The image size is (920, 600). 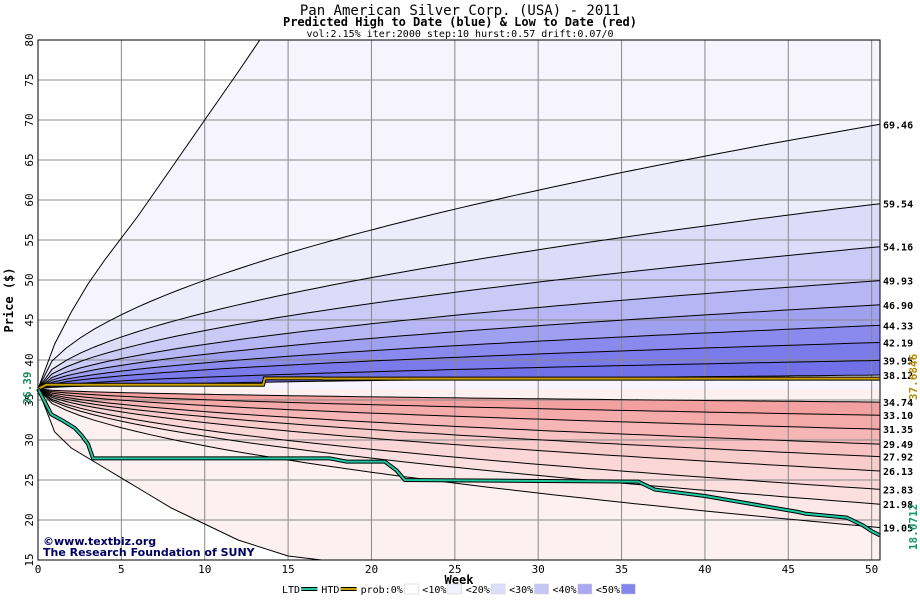 I want to click on x-tick-label: 45, so click(x=788, y=569).